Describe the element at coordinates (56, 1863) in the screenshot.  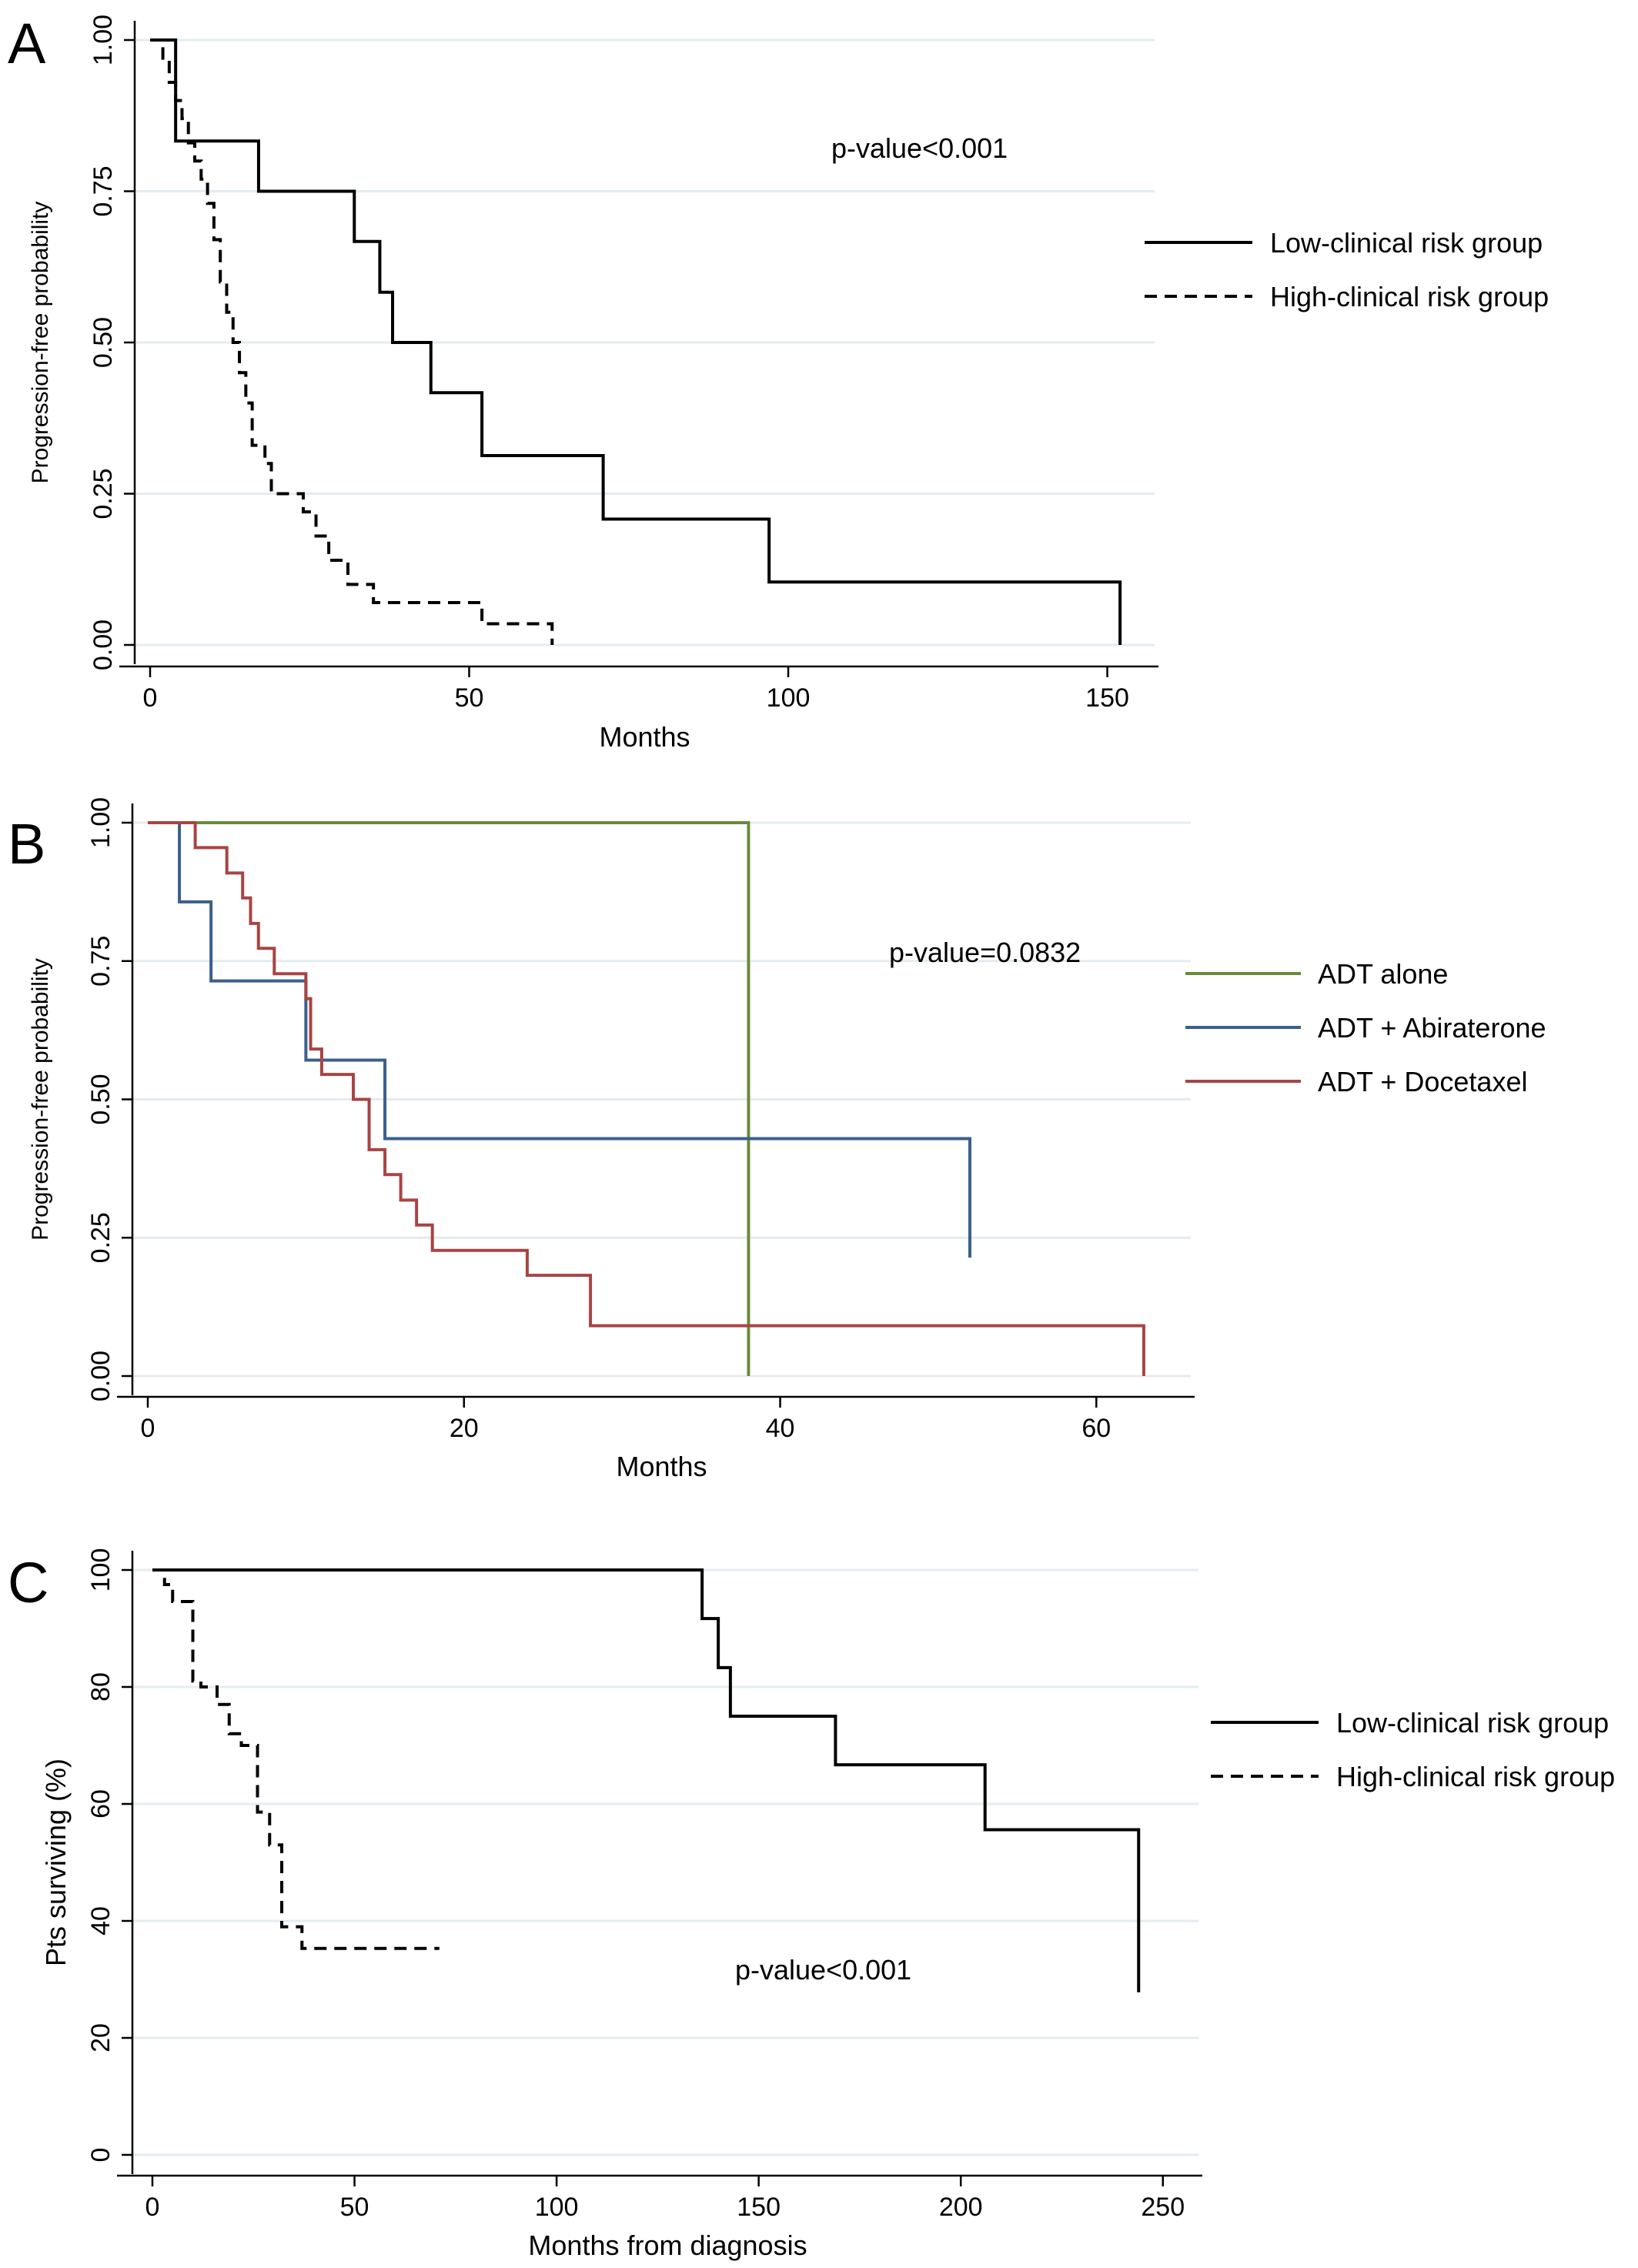
I see `y-axis-title: Pts surviving (%)` at that location.